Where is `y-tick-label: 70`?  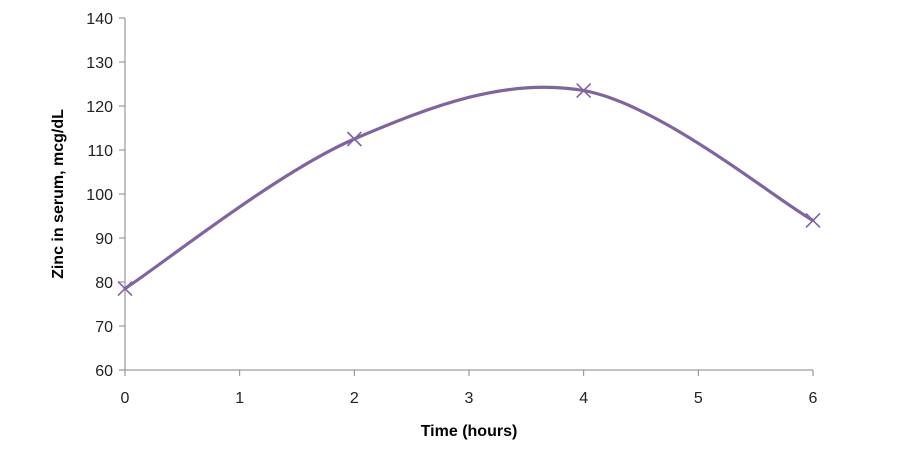
y-tick-label: 70 is located at coordinates (104, 327).